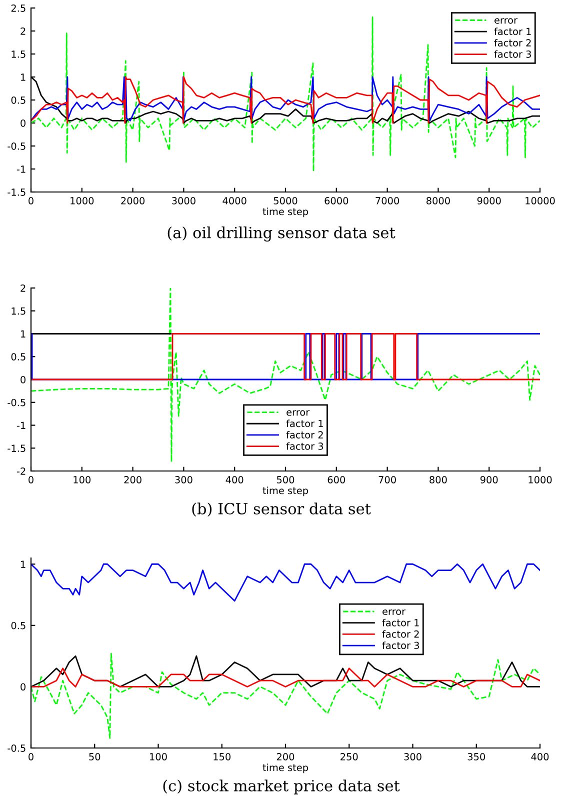 This screenshot has height=801, width=562. I want to click on x-tick-label: 700, so click(387, 480).